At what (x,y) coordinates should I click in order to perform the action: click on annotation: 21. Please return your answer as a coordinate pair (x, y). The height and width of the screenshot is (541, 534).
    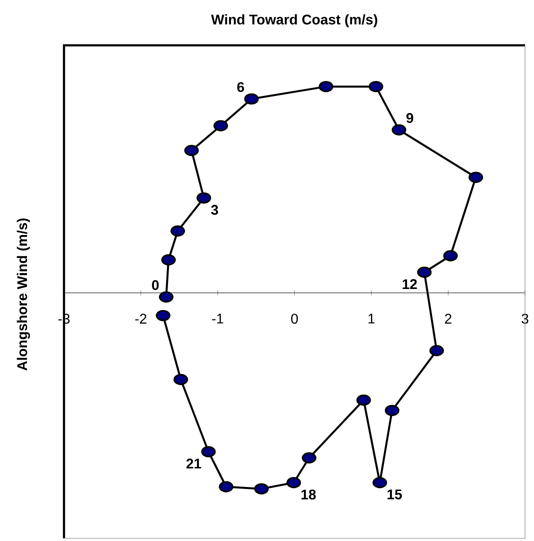
    Looking at the image, I should click on (194, 463).